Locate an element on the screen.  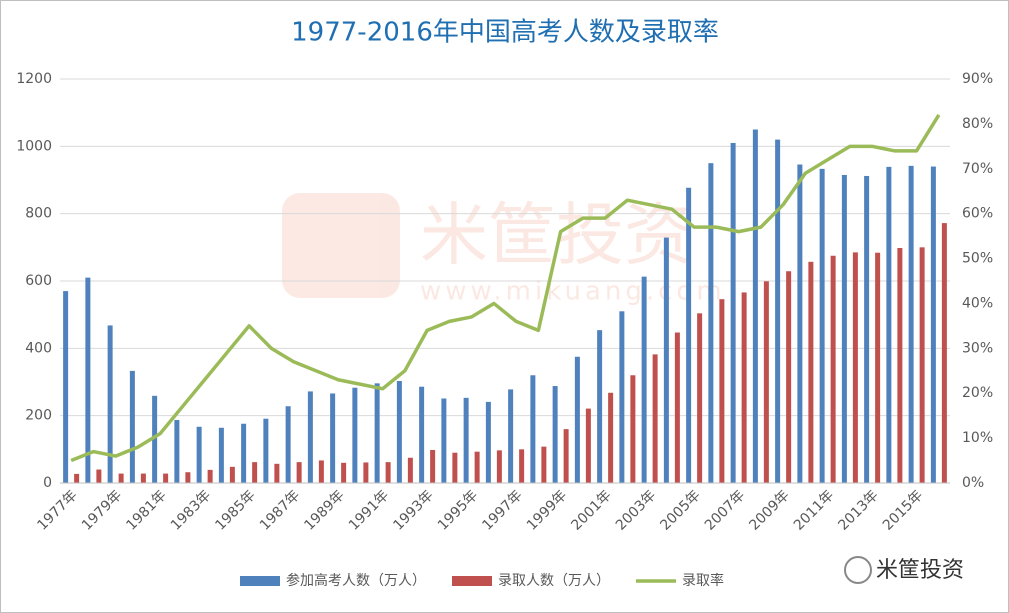
y2-tick-label: 90% is located at coordinates (977, 79).